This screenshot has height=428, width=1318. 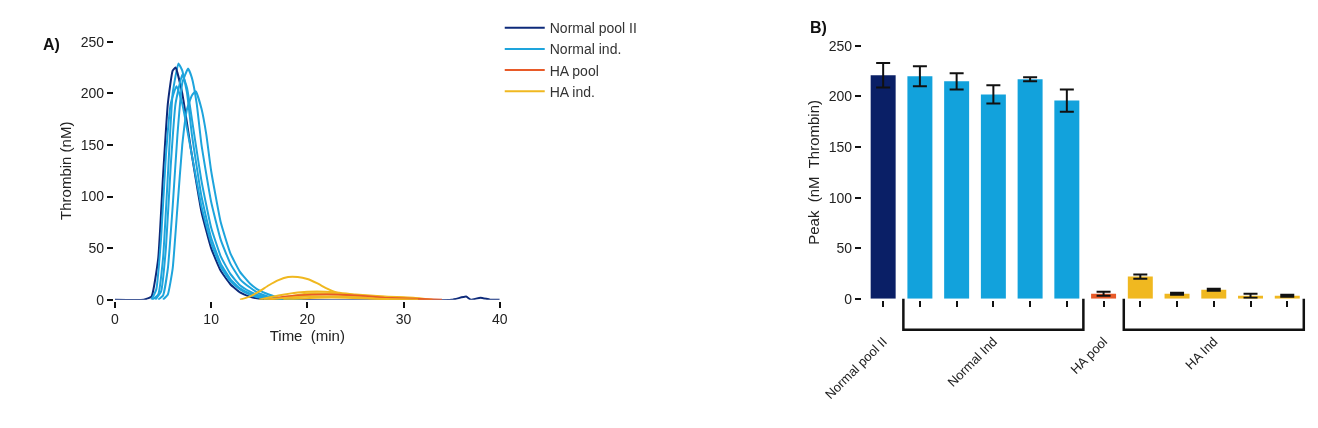 I want to click on x-tick-label: 30, so click(x=403, y=319).